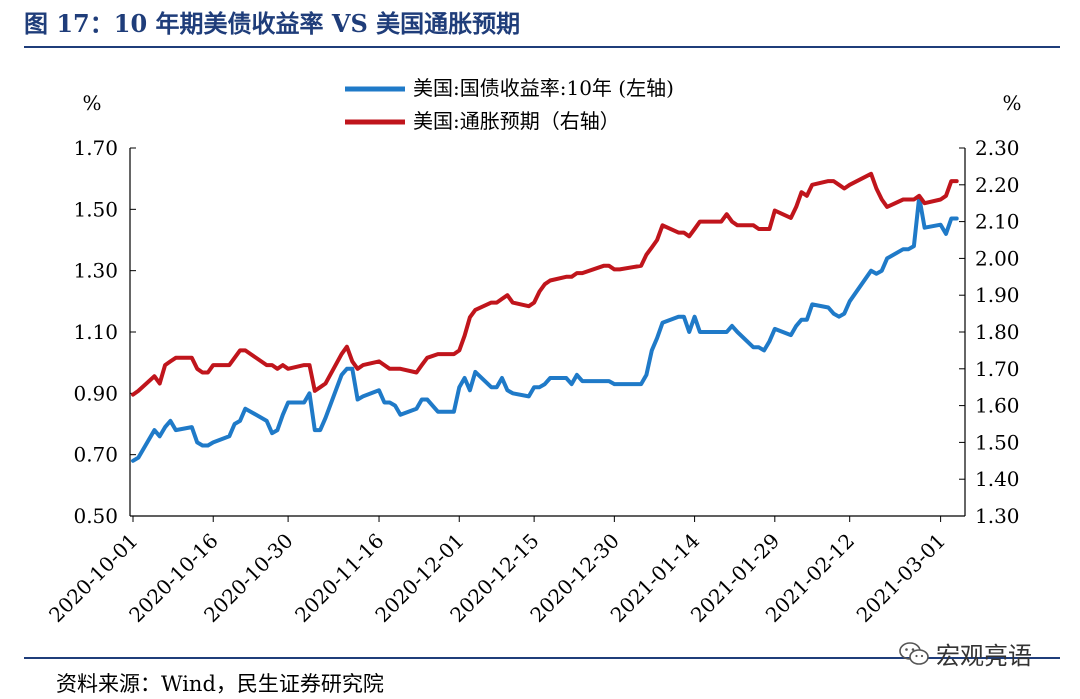 This screenshot has width=1080, height=699. Describe the element at coordinates (95, 393) in the screenshot. I see `left-tick-label: 0.90` at that location.